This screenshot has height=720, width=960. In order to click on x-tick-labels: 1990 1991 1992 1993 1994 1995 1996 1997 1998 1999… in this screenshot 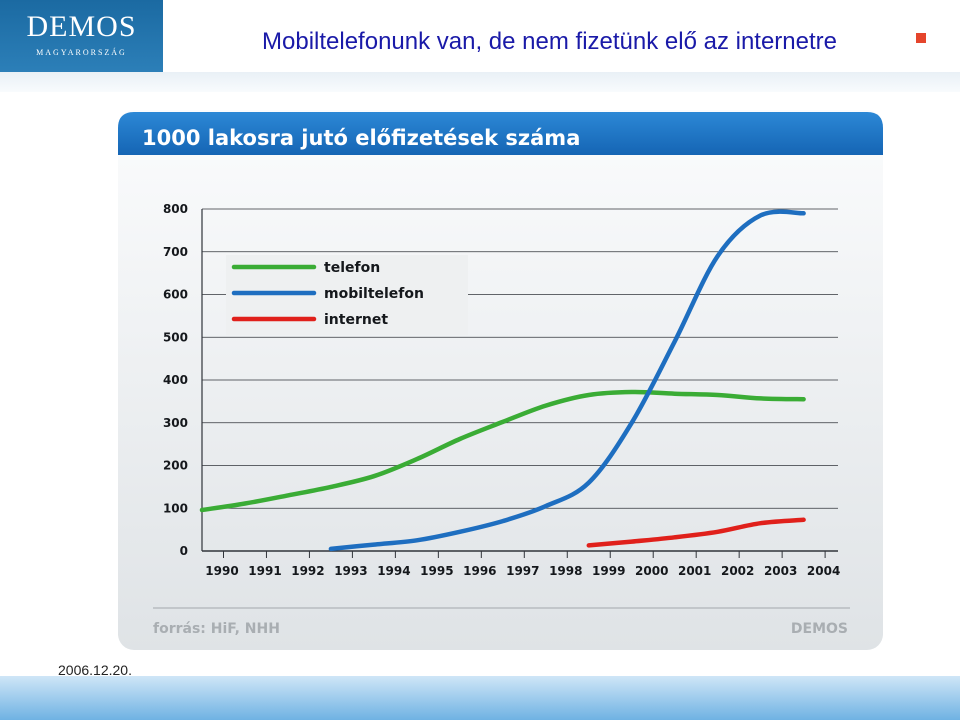, I will do `click(522, 571)`.